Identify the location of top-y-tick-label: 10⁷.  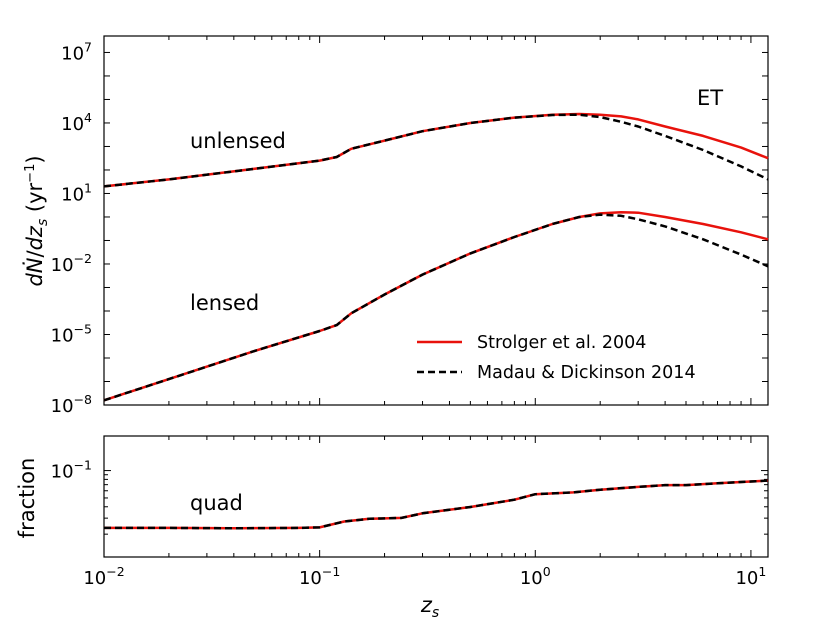
(76, 51).